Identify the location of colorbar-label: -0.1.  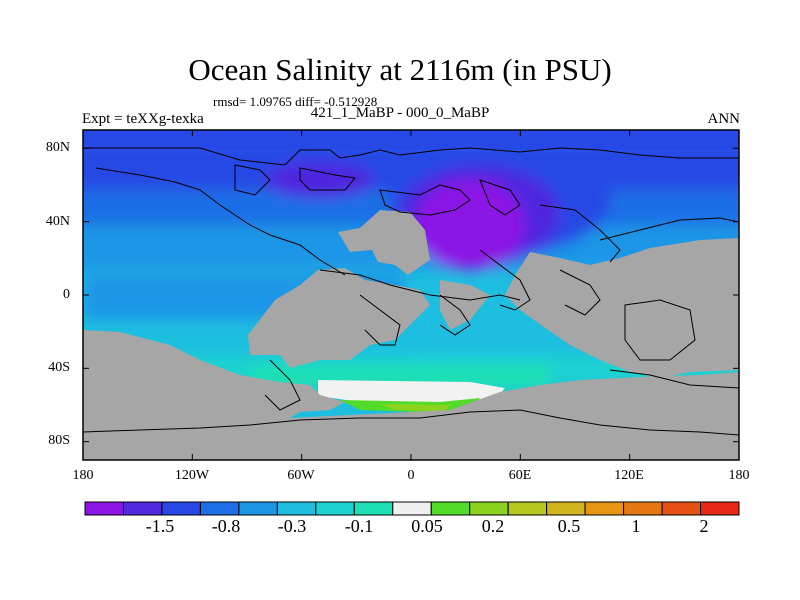
(359, 526).